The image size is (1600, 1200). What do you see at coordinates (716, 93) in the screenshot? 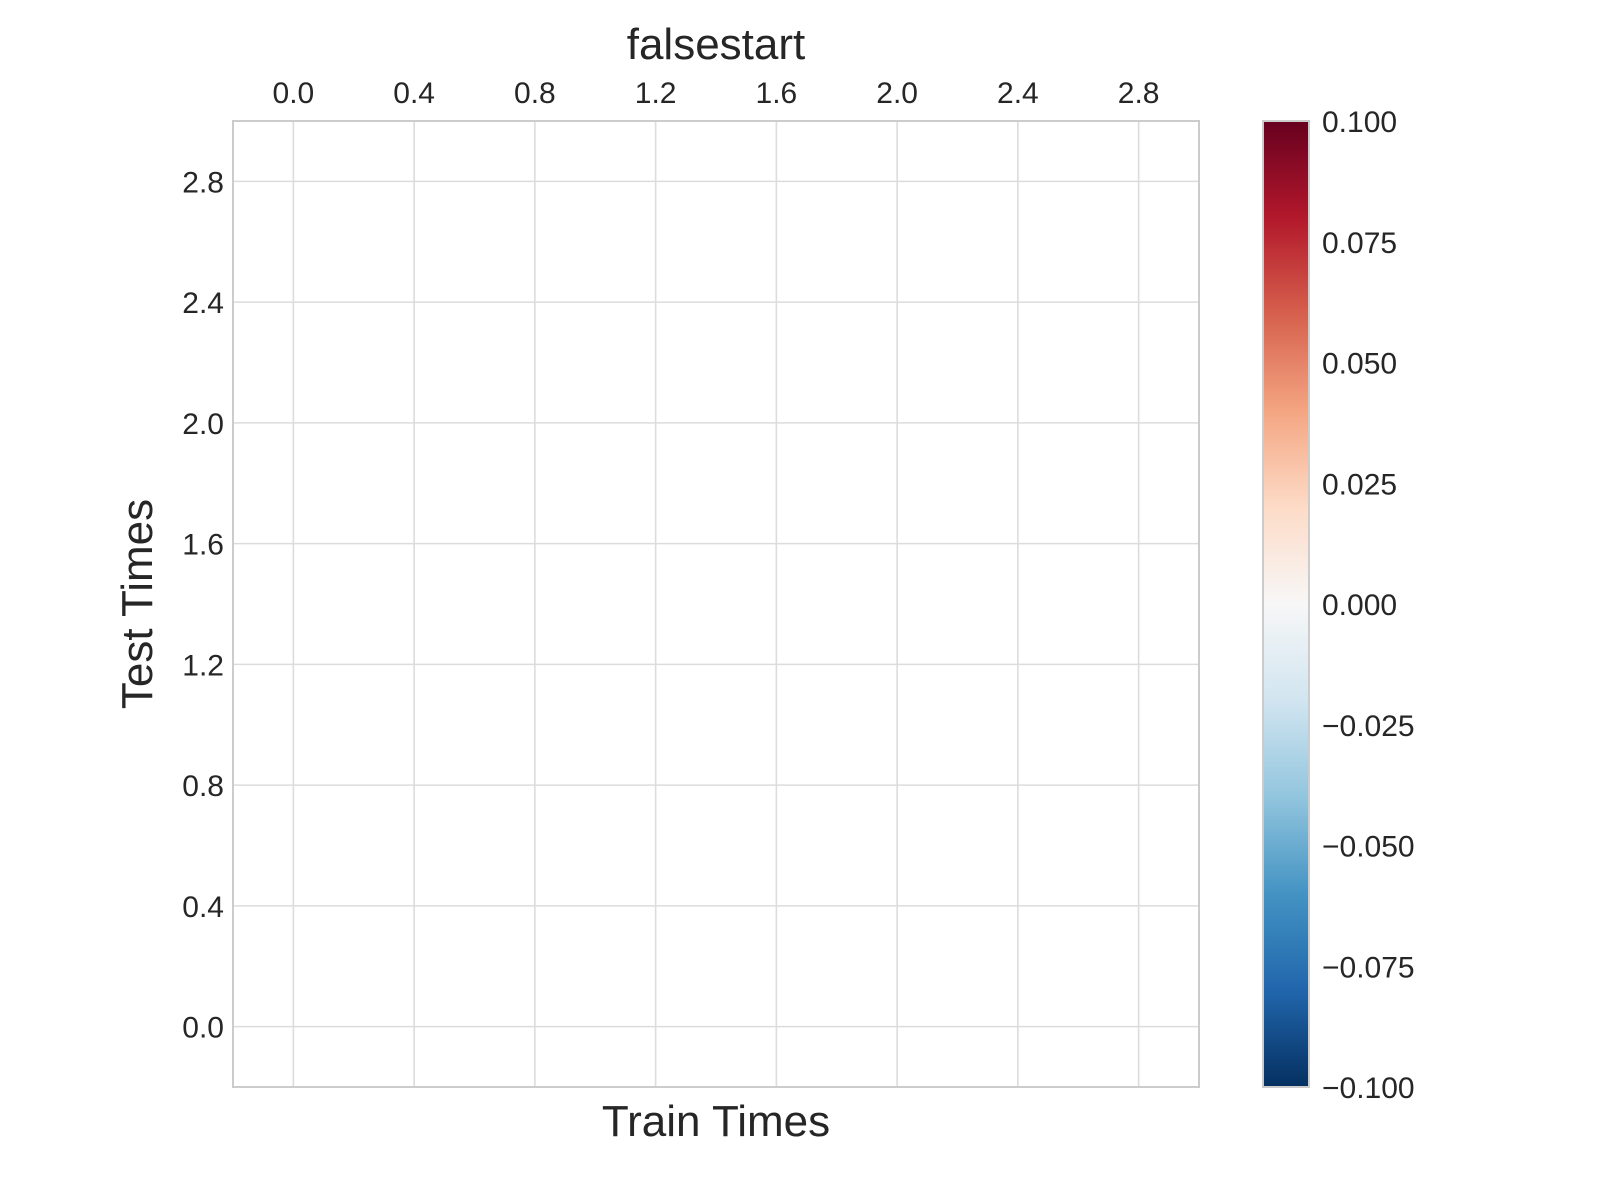
I see `x-axis-ticks: 0.0 0.4 0.8 1.2 1.6 2.0 2.4 2.8` at bounding box center [716, 93].